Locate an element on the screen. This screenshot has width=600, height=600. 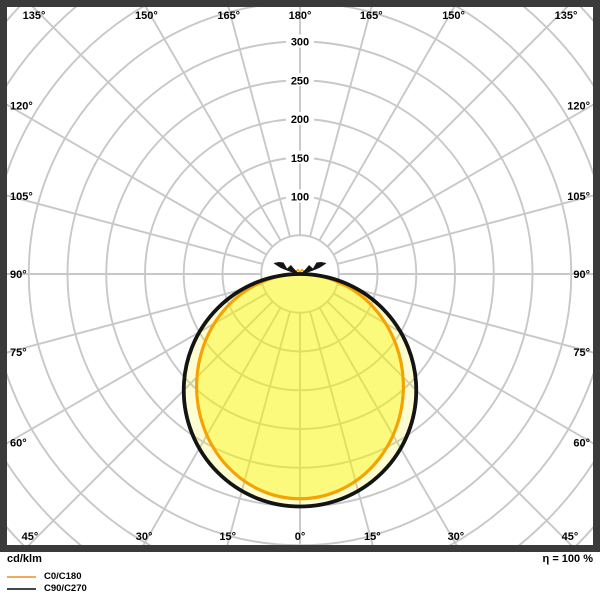
unit-label: cd/klm is located at coordinates (24, 559).